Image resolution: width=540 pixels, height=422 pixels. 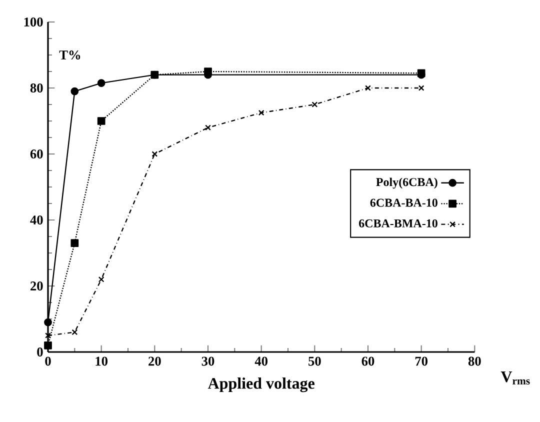 What do you see at coordinates (208, 361) in the screenshot?
I see `x-tick-label: 30` at bounding box center [208, 361].